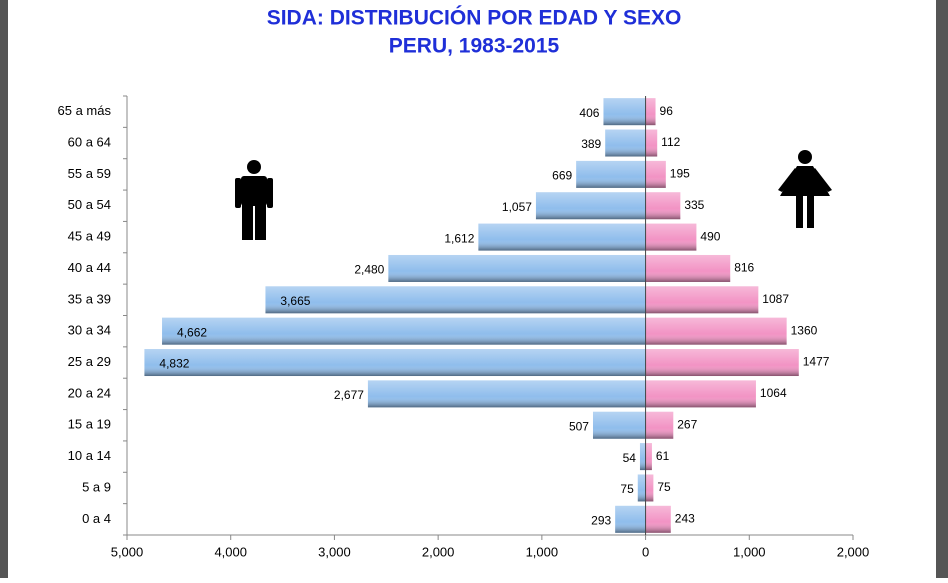 The width and height of the screenshot is (948, 583). Describe the element at coordinates (670, 142) in the screenshot. I see `data-label: 112` at that location.